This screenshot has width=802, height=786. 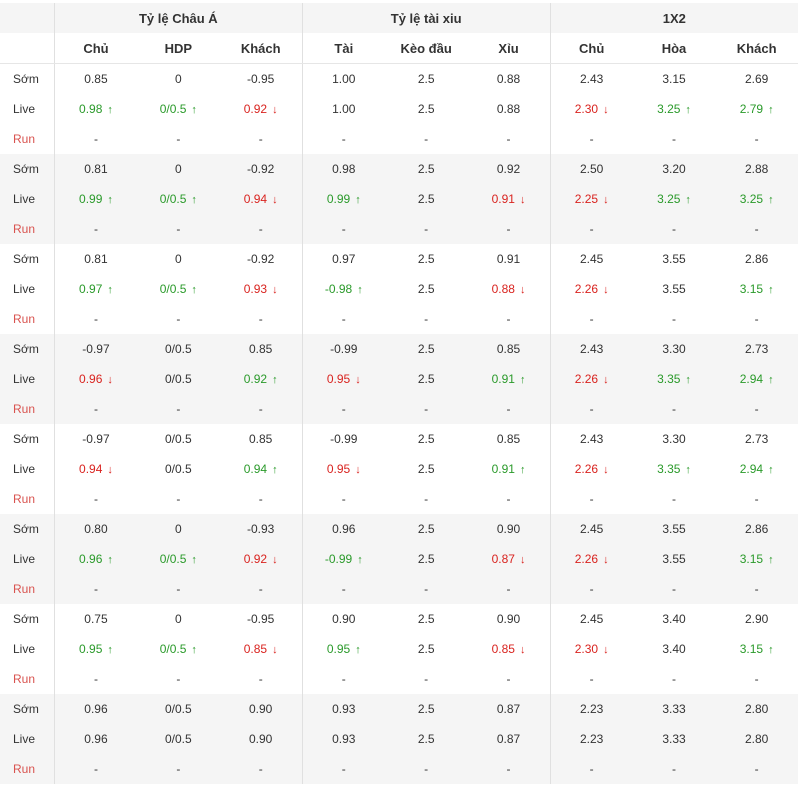 What do you see at coordinates (261, 199) in the screenshot?
I see `odds-cell: 0.94 ↓` at bounding box center [261, 199].